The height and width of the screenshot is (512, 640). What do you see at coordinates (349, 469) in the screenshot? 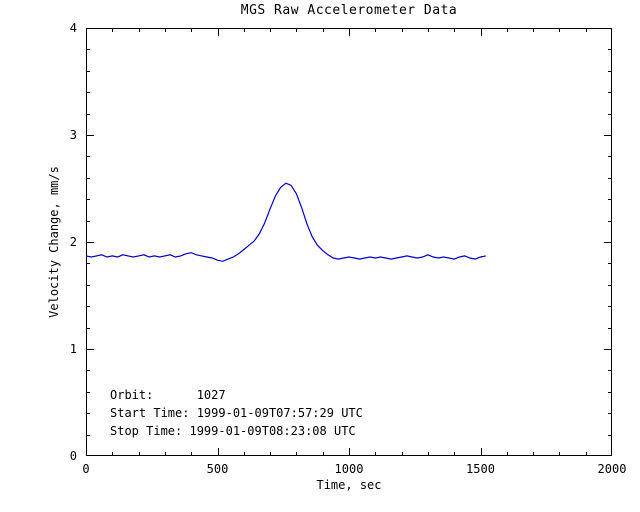
I see `x-tick-label: 1000` at bounding box center [349, 469].